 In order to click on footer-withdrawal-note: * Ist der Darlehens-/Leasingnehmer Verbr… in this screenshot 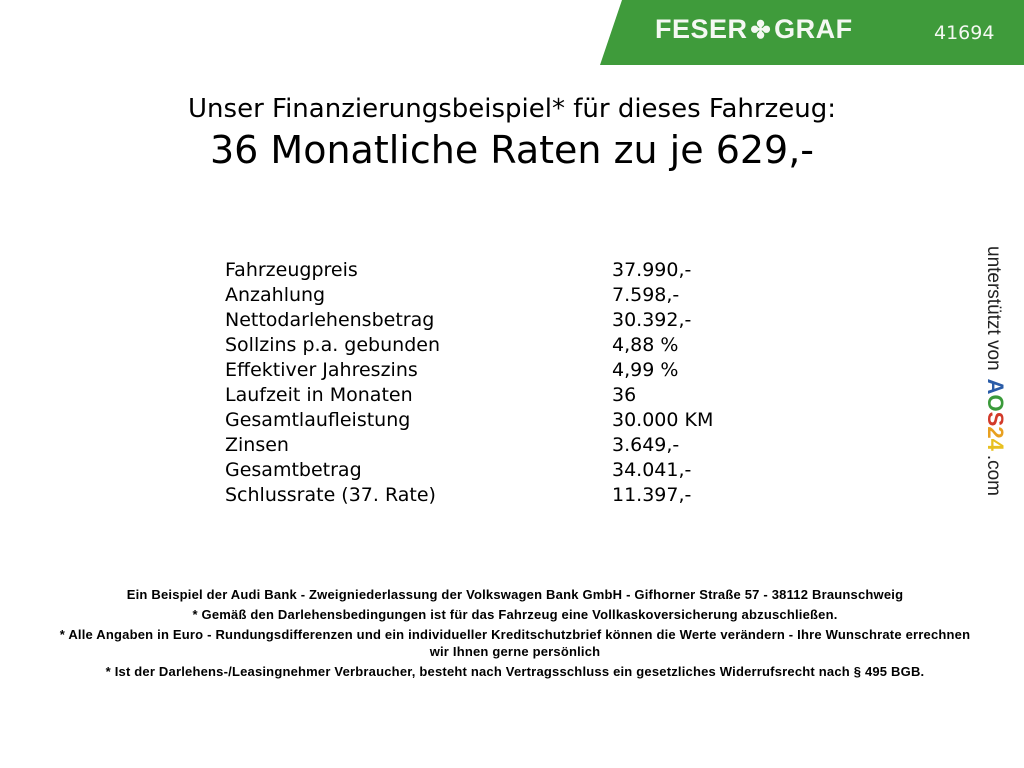, I will do `click(515, 671)`.